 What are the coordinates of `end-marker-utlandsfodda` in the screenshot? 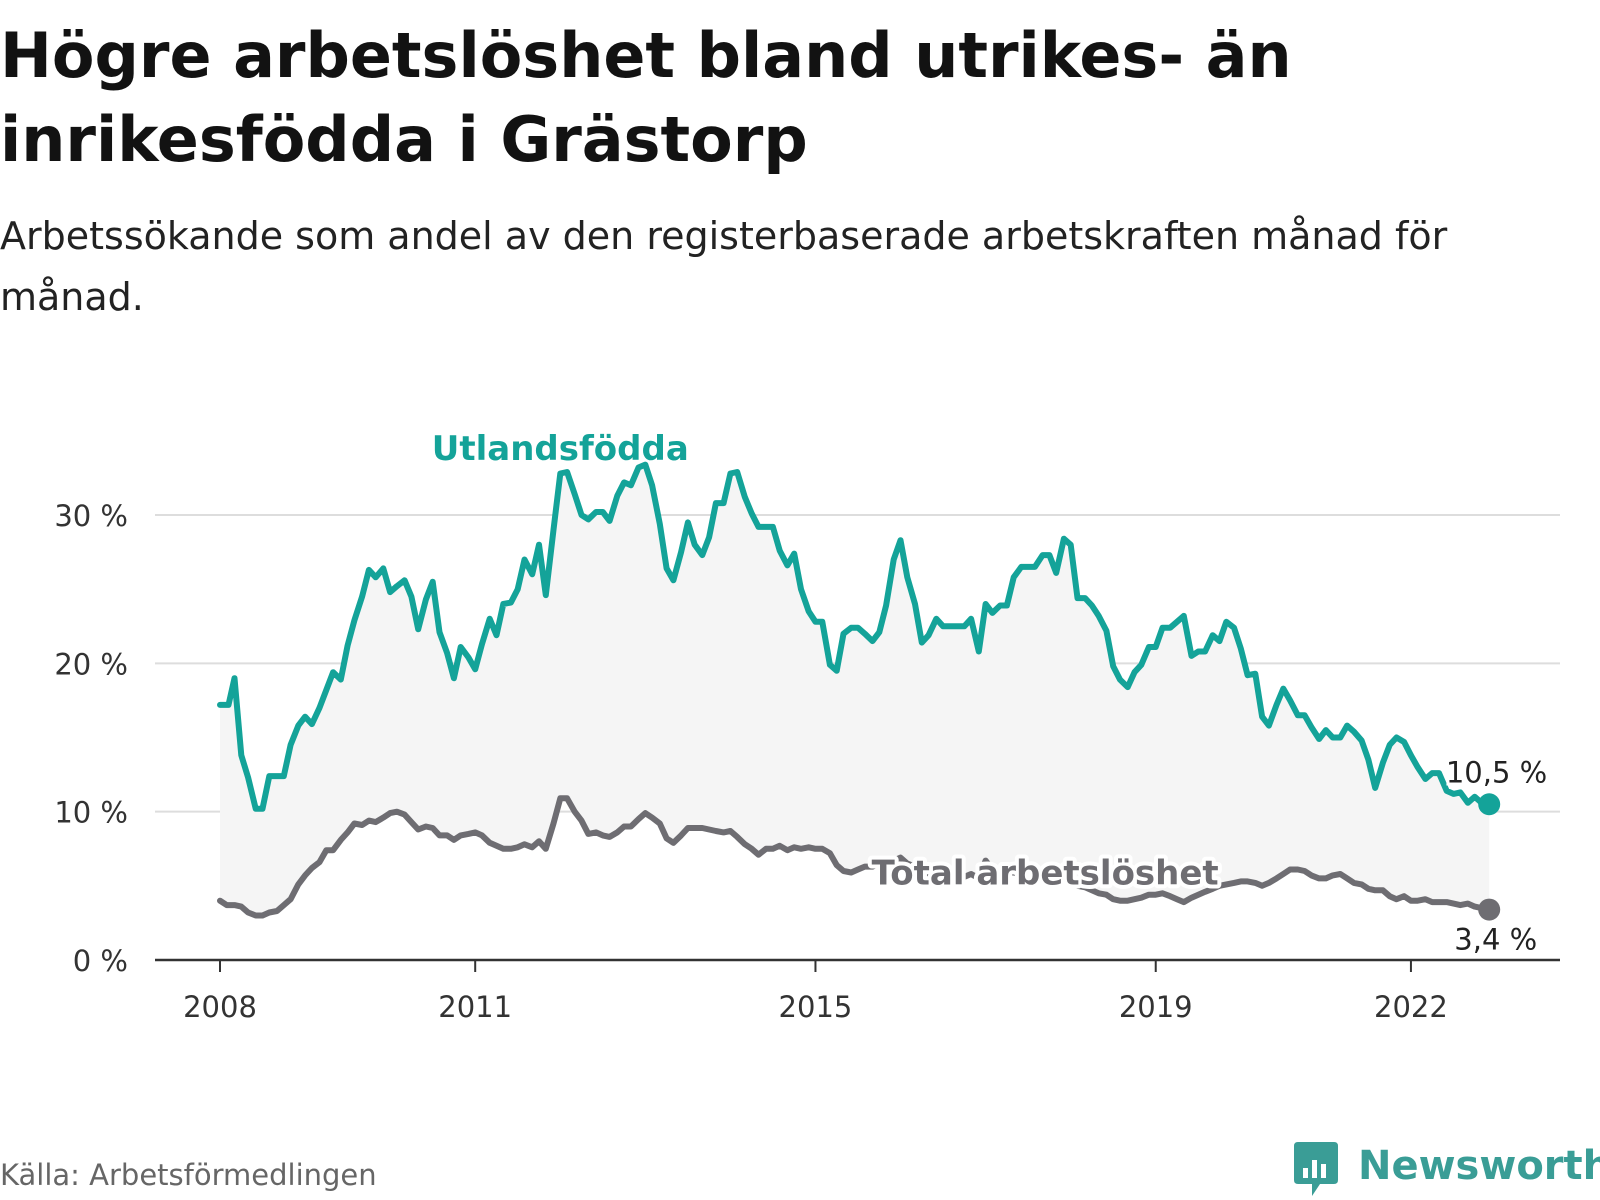 It's located at (1489, 804).